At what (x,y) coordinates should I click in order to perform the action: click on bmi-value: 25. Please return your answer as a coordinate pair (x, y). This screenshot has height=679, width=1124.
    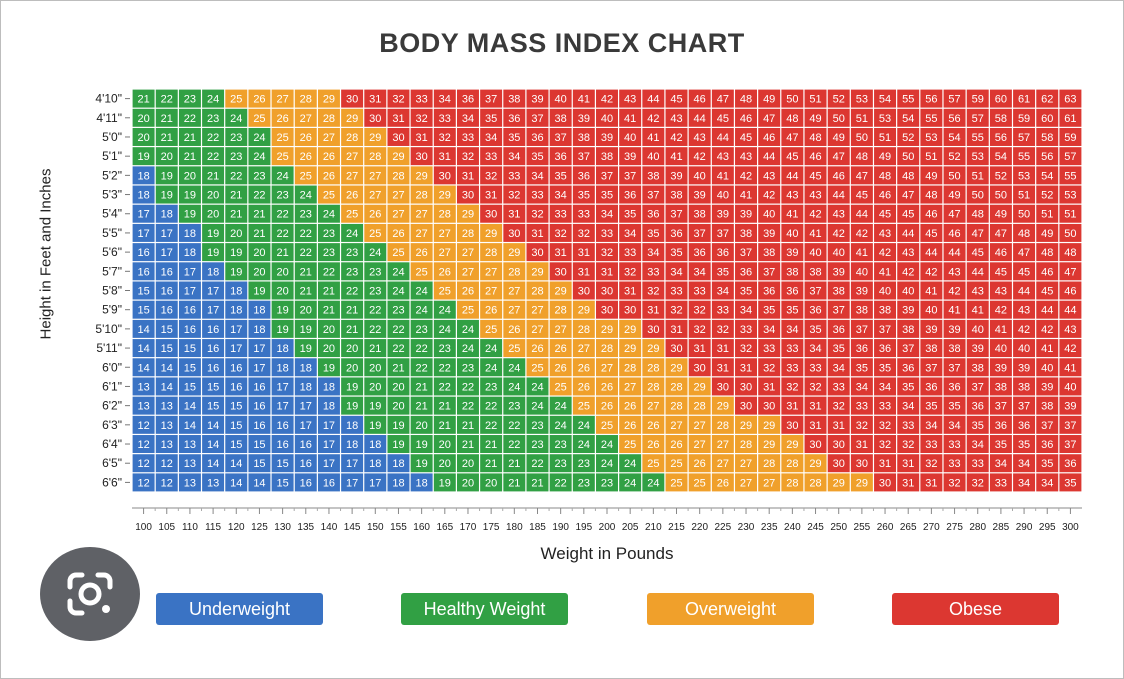
    Looking at the image, I should click on (329, 196).